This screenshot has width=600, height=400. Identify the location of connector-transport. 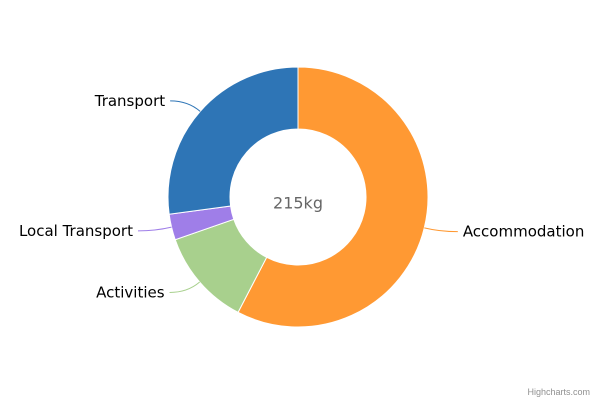
(185, 106).